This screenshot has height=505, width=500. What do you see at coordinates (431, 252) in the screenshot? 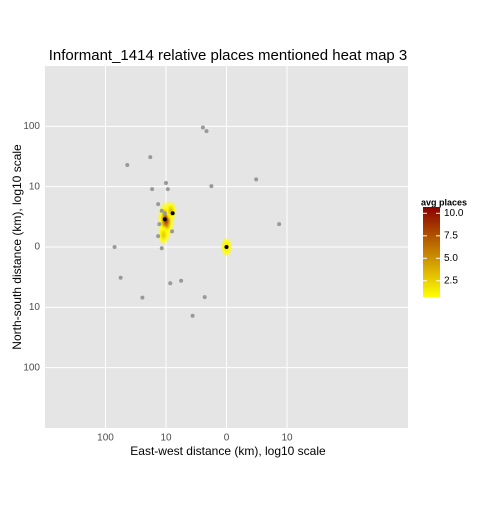
I see `colorbar` at bounding box center [431, 252].